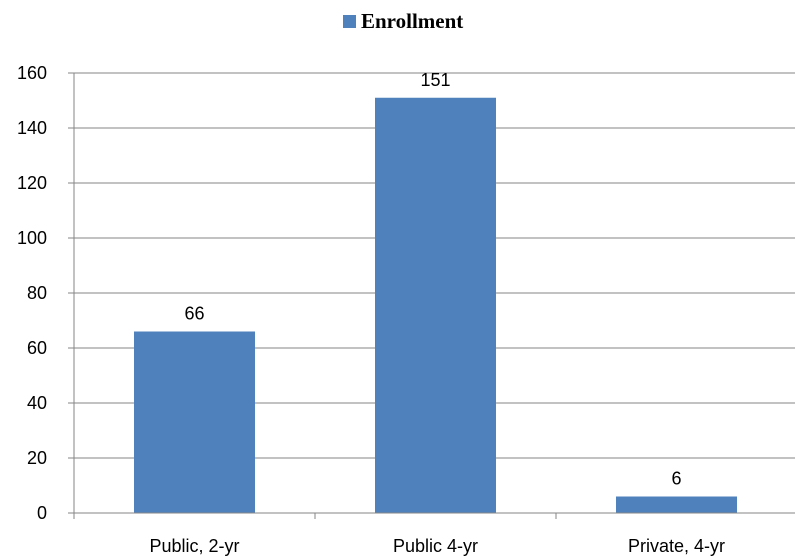 This screenshot has height=560, width=795. I want to click on y-tick-label: 140, so click(32, 128).